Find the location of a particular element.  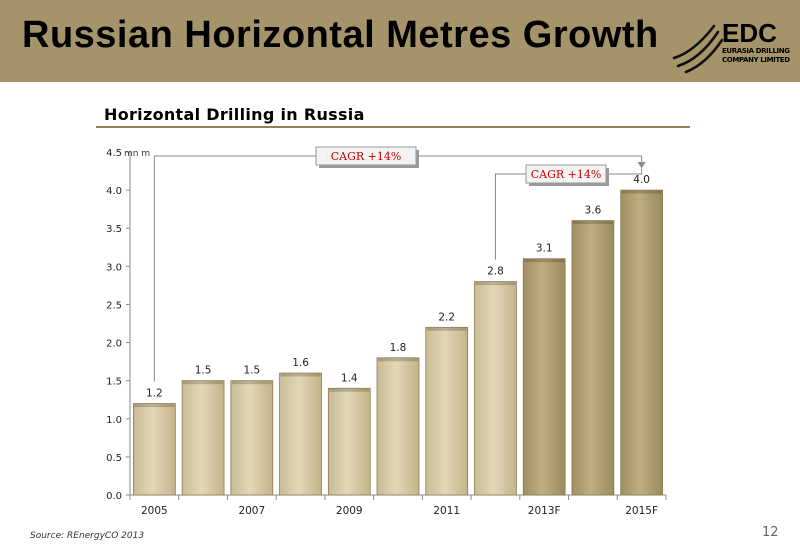

y-tick-label: 4.5 is located at coordinates (114, 153).